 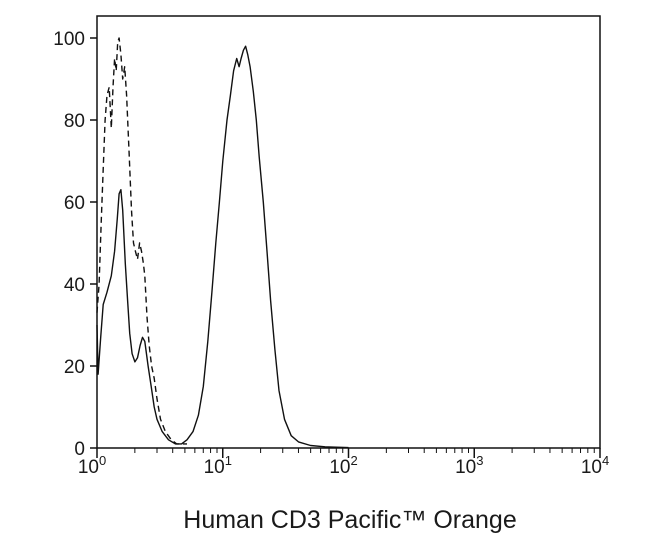 I want to click on x-tick-label-1: 10¹, so click(x=218, y=465).